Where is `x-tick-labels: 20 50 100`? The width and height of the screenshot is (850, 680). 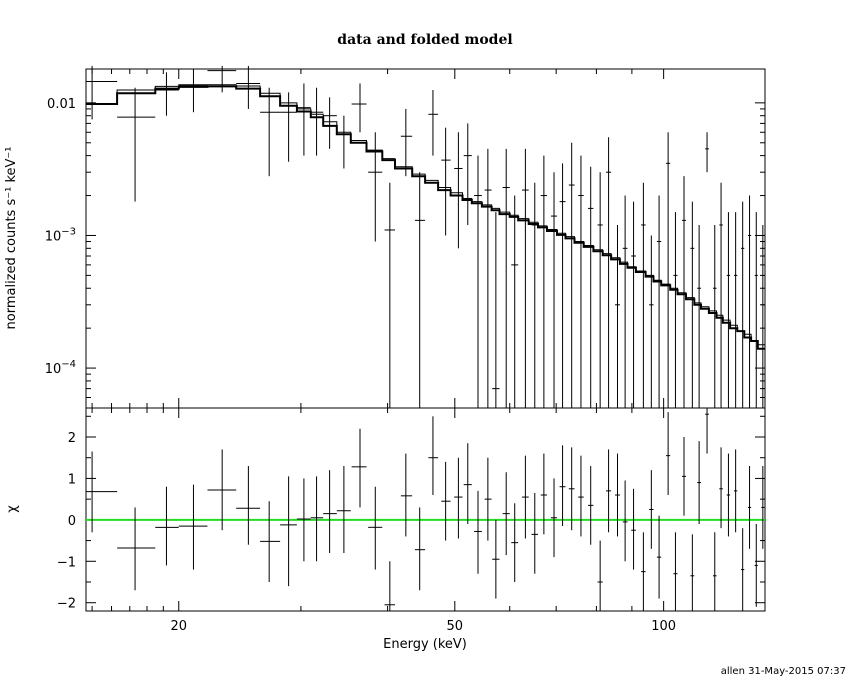 x-tick-labels: 20 50 100 is located at coordinates (423, 626).